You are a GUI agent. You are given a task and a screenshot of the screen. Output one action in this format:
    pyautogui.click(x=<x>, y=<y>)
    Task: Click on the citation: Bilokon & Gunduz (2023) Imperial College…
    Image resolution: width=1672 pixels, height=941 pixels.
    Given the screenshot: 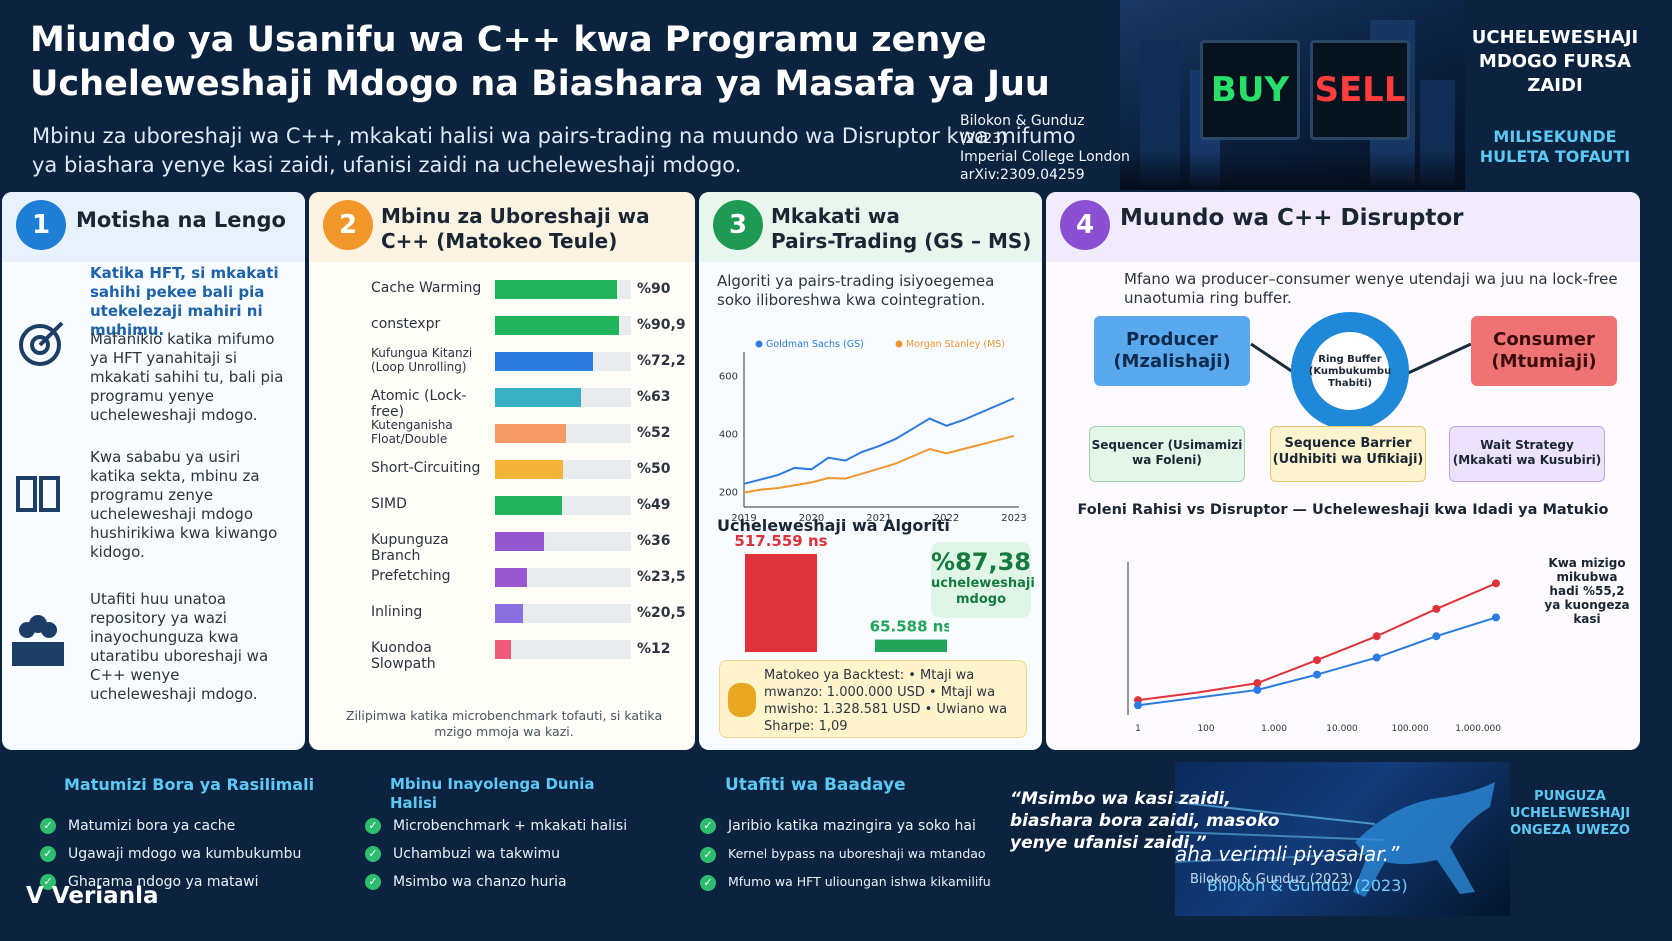 What is the action you would take?
    pyautogui.click(x=1045, y=148)
    